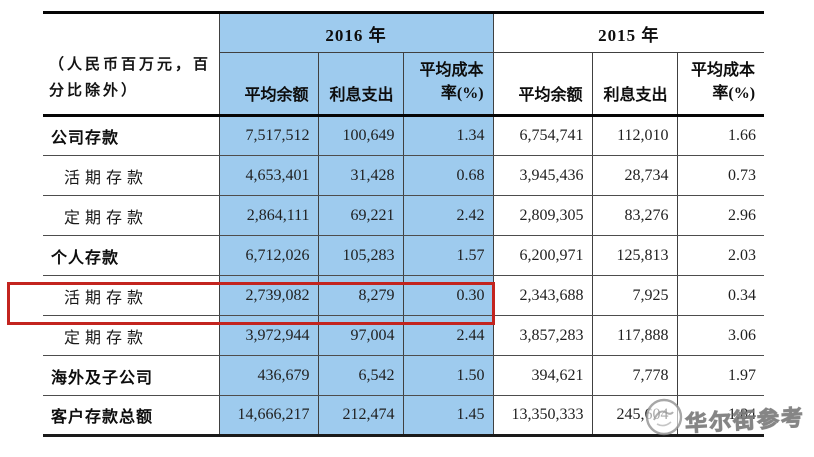  Describe the element at coordinates (742, 414) in the screenshot. I see `cell-2015-avg-cost-rate: 1.84` at that location.